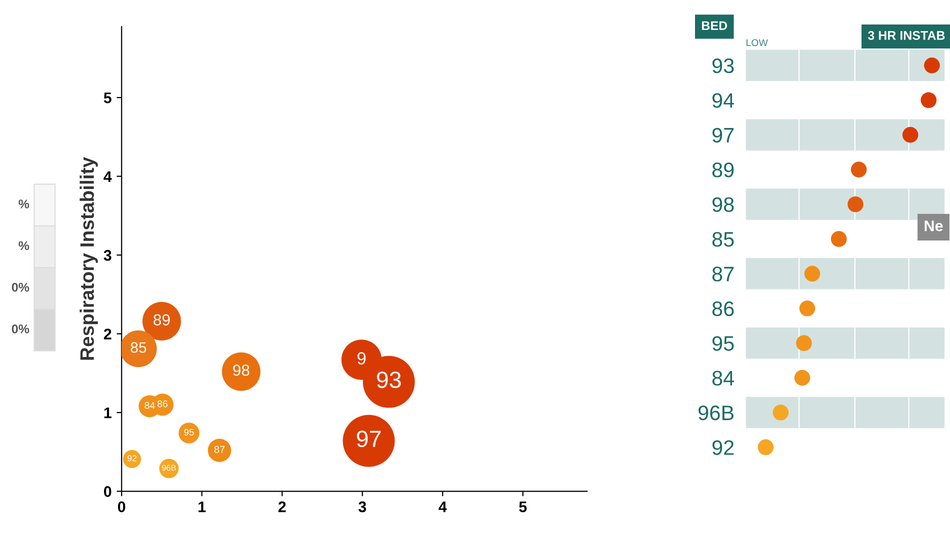 Image resolution: width=950 pixels, height=534 pixels. I want to click on y-tick-label: 93, so click(723, 66).